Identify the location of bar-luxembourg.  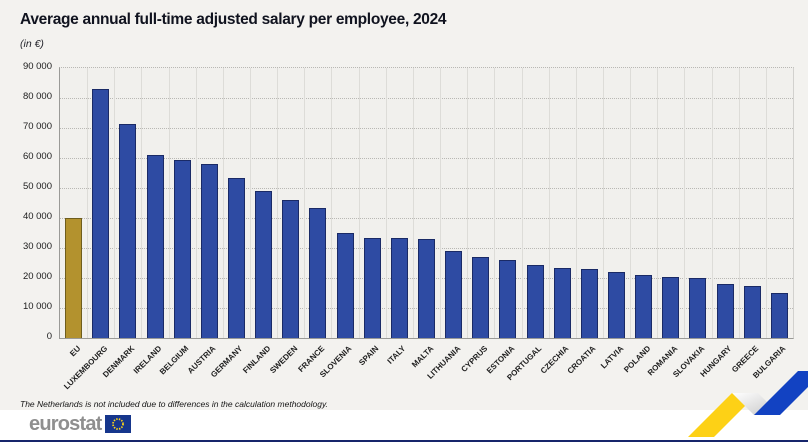
(101, 213).